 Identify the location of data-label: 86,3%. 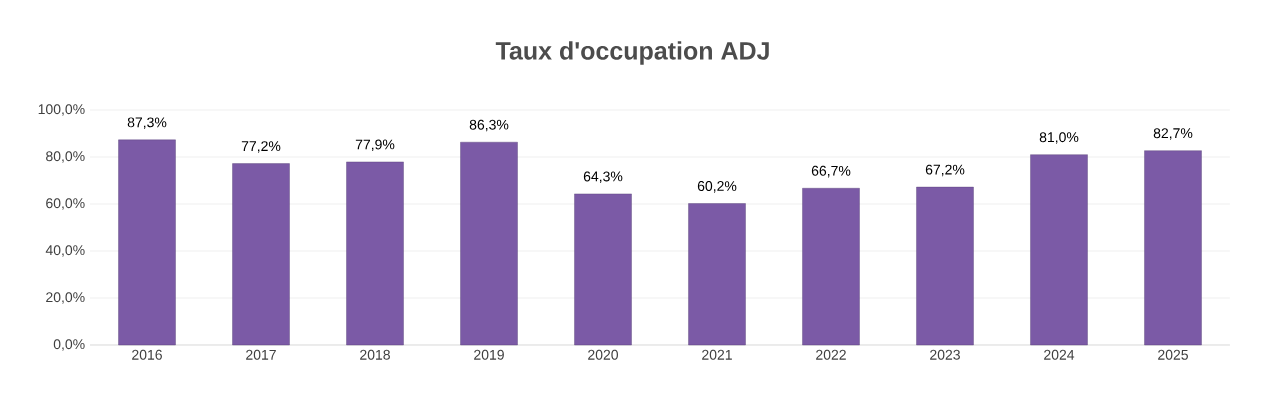
(489, 125).